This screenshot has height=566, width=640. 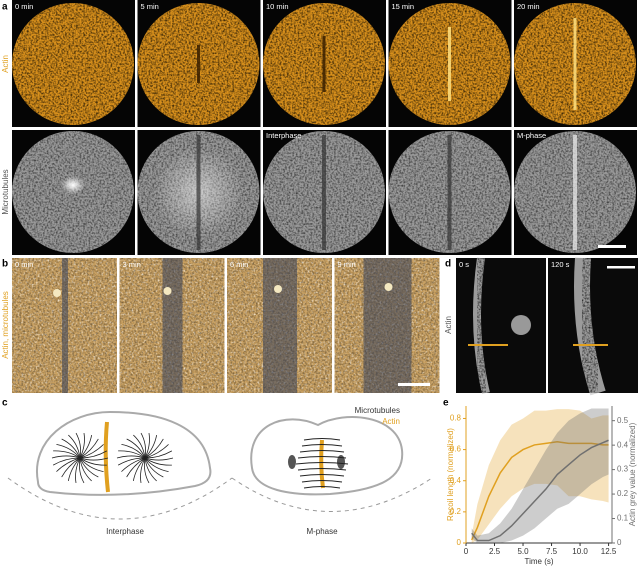 What do you see at coordinates (5, 7) in the screenshot?
I see `panel-label: a` at bounding box center [5, 7].